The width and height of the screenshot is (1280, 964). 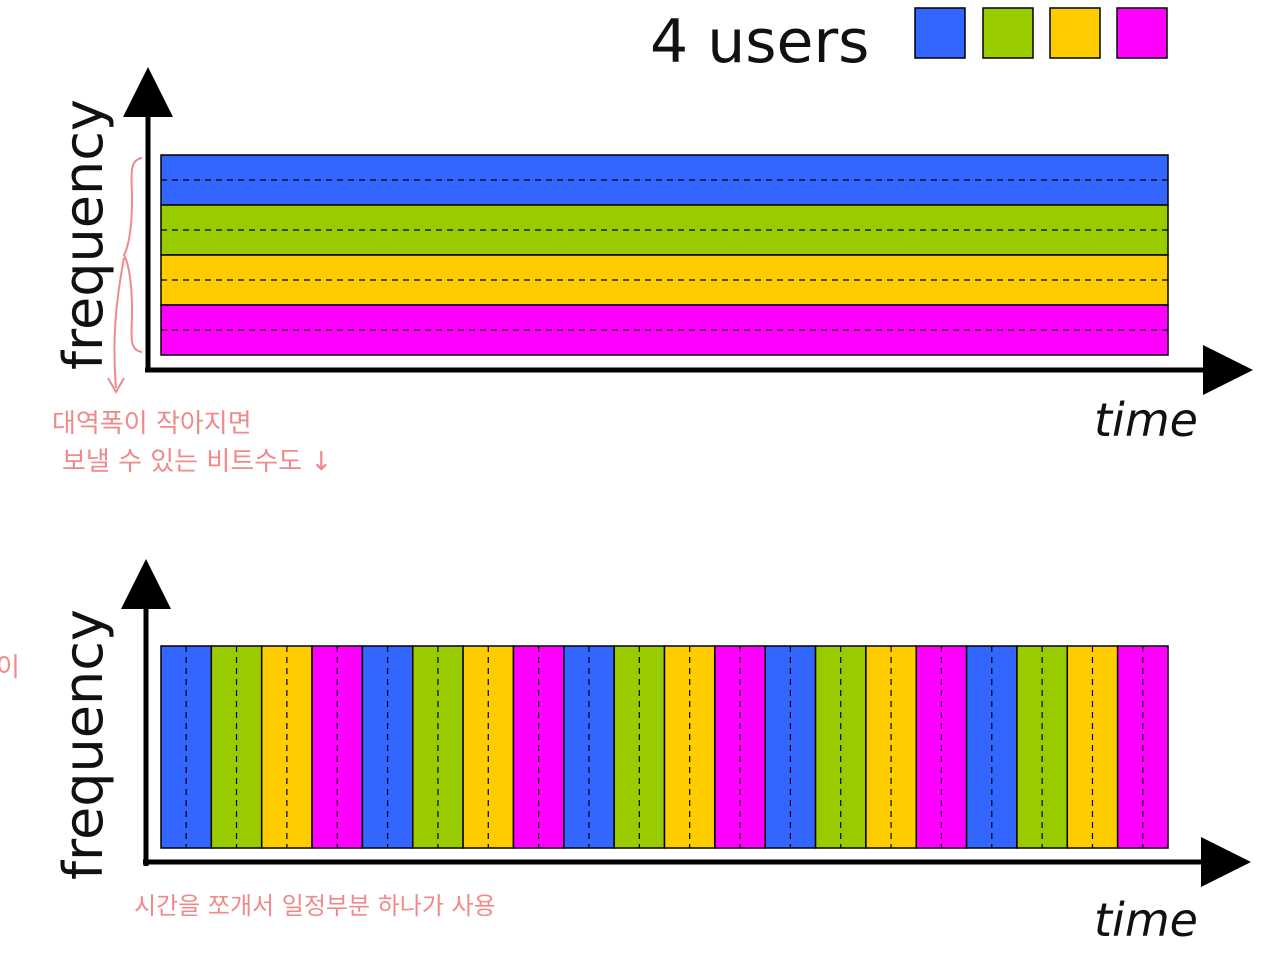 What do you see at coordinates (83, 234) in the screenshot?
I see `fdm-y-axis-label: frequency` at bounding box center [83, 234].